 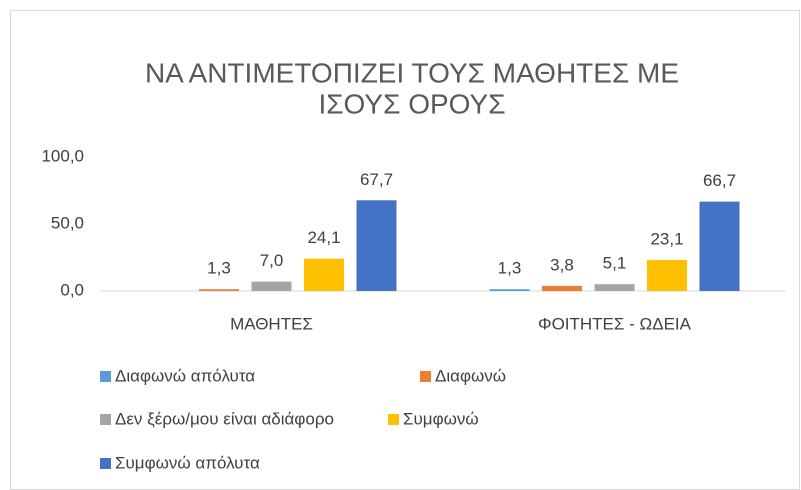 What do you see at coordinates (562, 264) in the screenshot?
I see `value-label: 3,8` at bounding box center [562, 264].